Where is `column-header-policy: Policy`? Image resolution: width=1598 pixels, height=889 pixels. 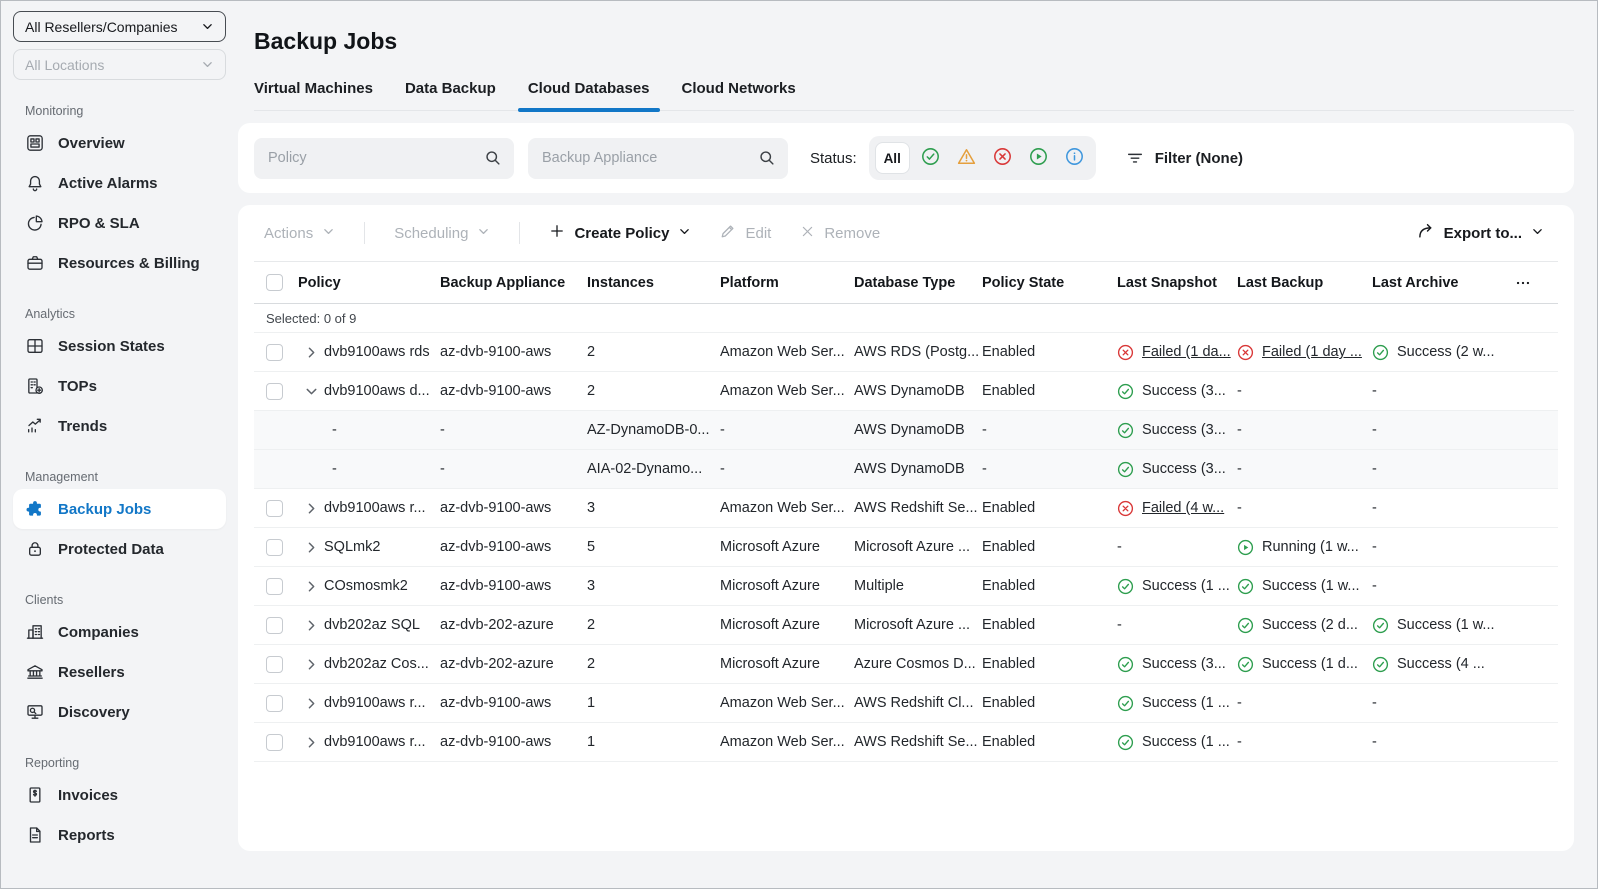
column-header-policy: Policy is located at coordinates (319, 282).